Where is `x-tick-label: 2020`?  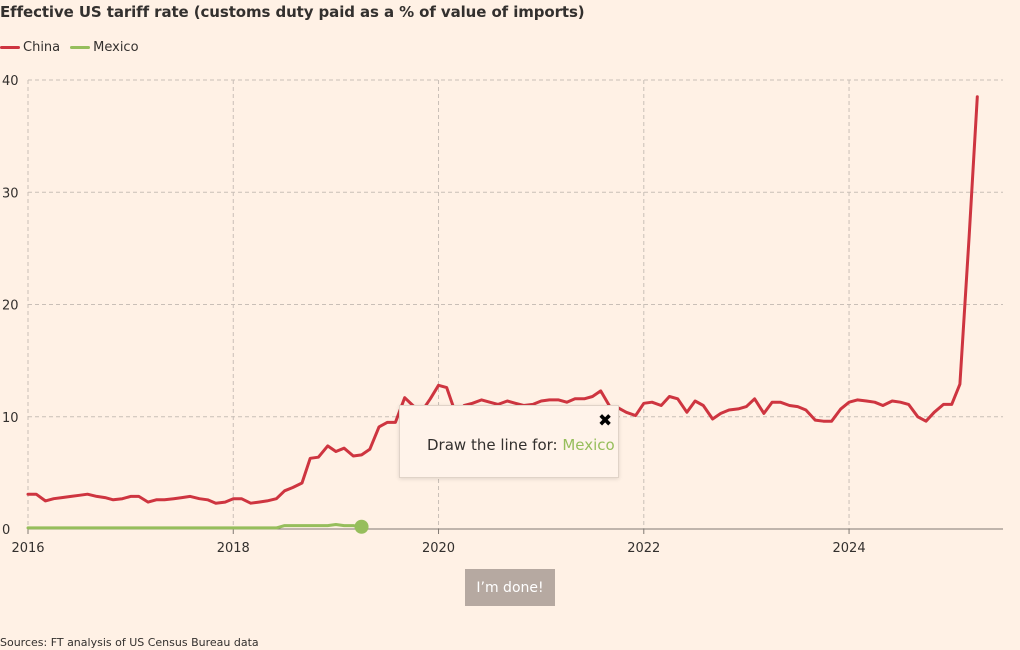 x-tick-label: 2020 is located at coordinates (438, 548).